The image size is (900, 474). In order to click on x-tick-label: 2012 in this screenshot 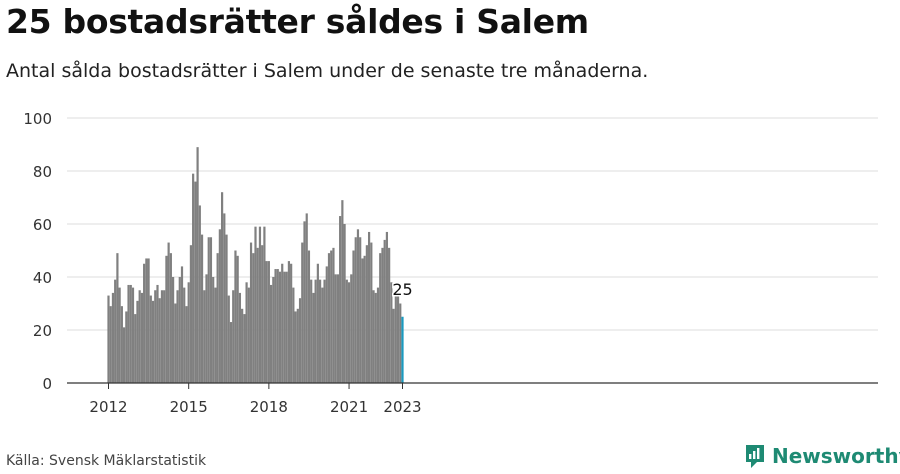, I will do `click(108, 407)`.